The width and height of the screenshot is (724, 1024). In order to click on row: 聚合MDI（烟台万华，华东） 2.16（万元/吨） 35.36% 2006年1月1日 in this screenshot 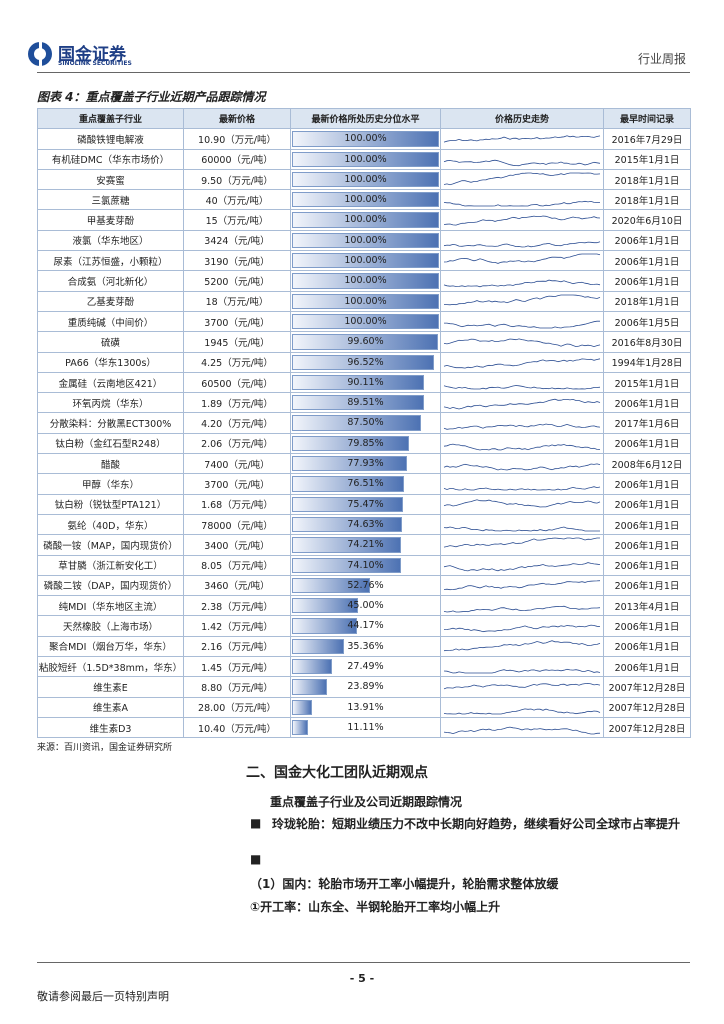, I will do `click(364, 646)`.